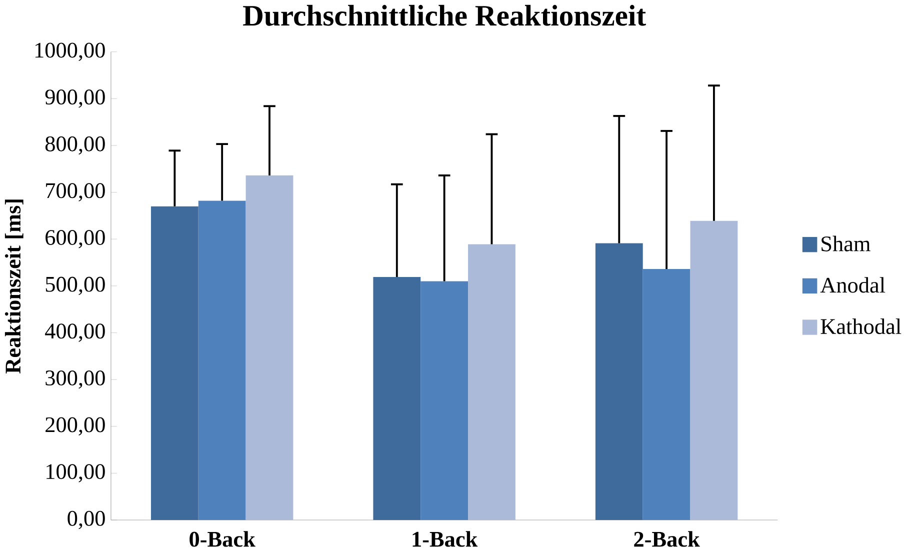 The height and width of the screenshot is (552, 909). I want to click on legend-label: Kathodal, so click(861, 326).